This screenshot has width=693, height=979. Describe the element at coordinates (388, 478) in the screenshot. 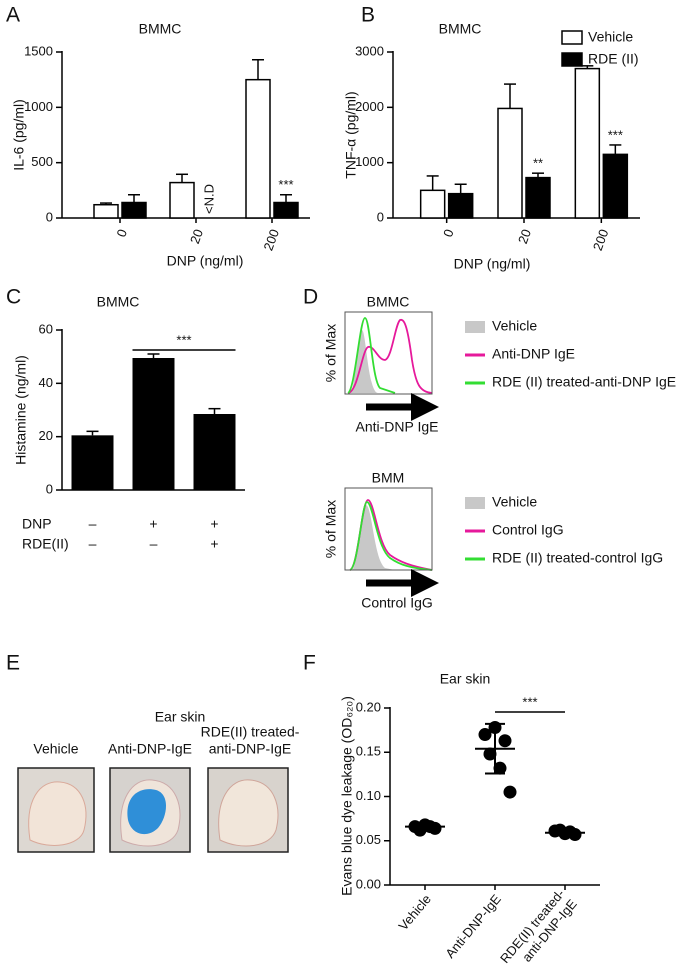

I see `flow-title: BMM` at that location.